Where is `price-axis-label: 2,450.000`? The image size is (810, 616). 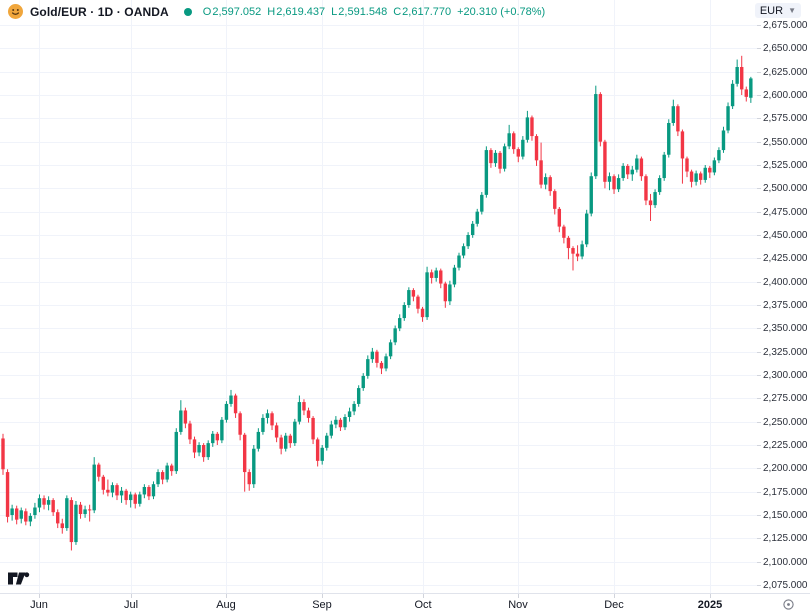 price-axis-label: 2,450.000 is located at coordinates (785, 235).